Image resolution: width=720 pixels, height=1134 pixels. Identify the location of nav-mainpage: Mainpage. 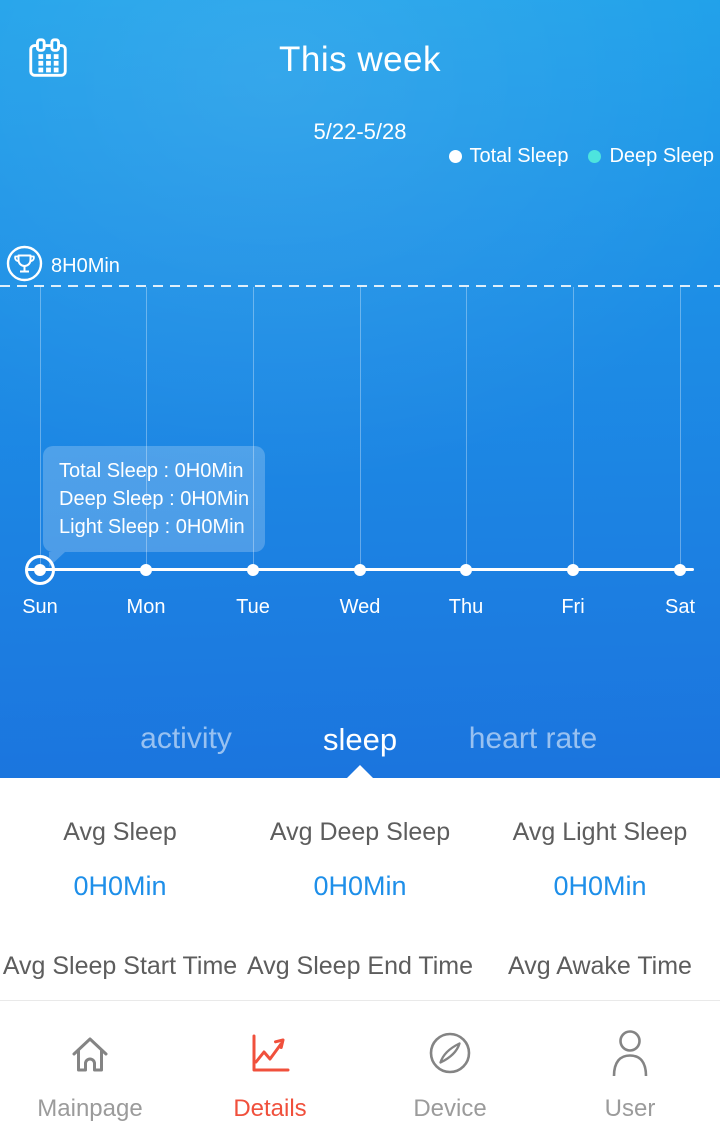
(90, 1067).